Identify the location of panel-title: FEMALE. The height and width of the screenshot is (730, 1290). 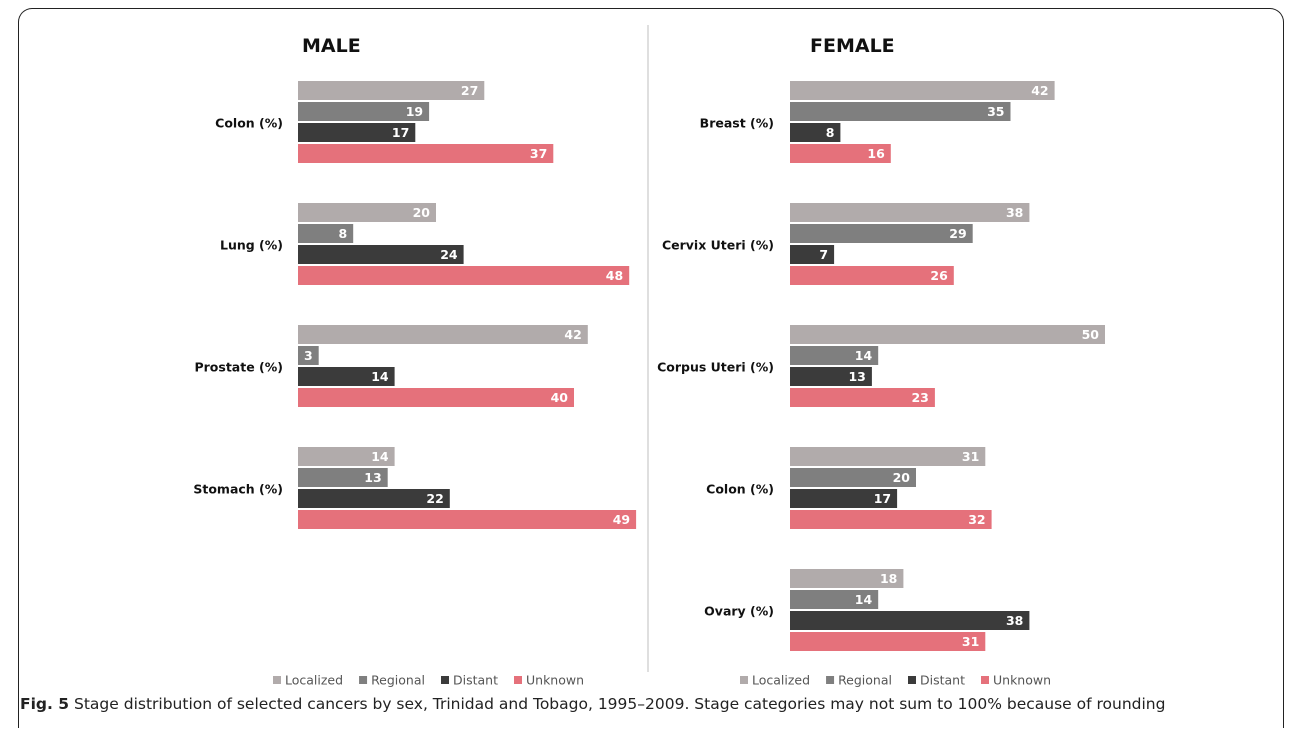
(852, 46).